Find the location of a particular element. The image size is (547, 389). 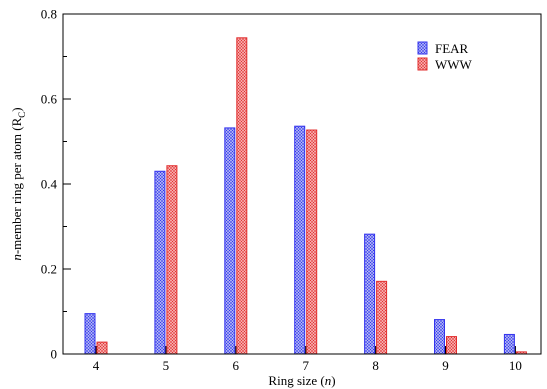

x-axis-title: Ring size (n) is located at coordinates (301, 380).